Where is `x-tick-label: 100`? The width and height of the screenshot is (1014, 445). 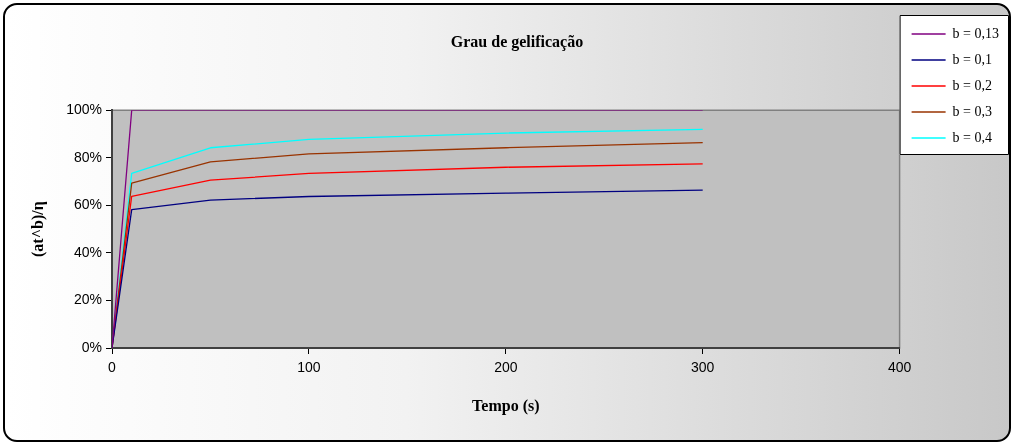 x-tick-label: 100 is located at coordinates (309, 367).